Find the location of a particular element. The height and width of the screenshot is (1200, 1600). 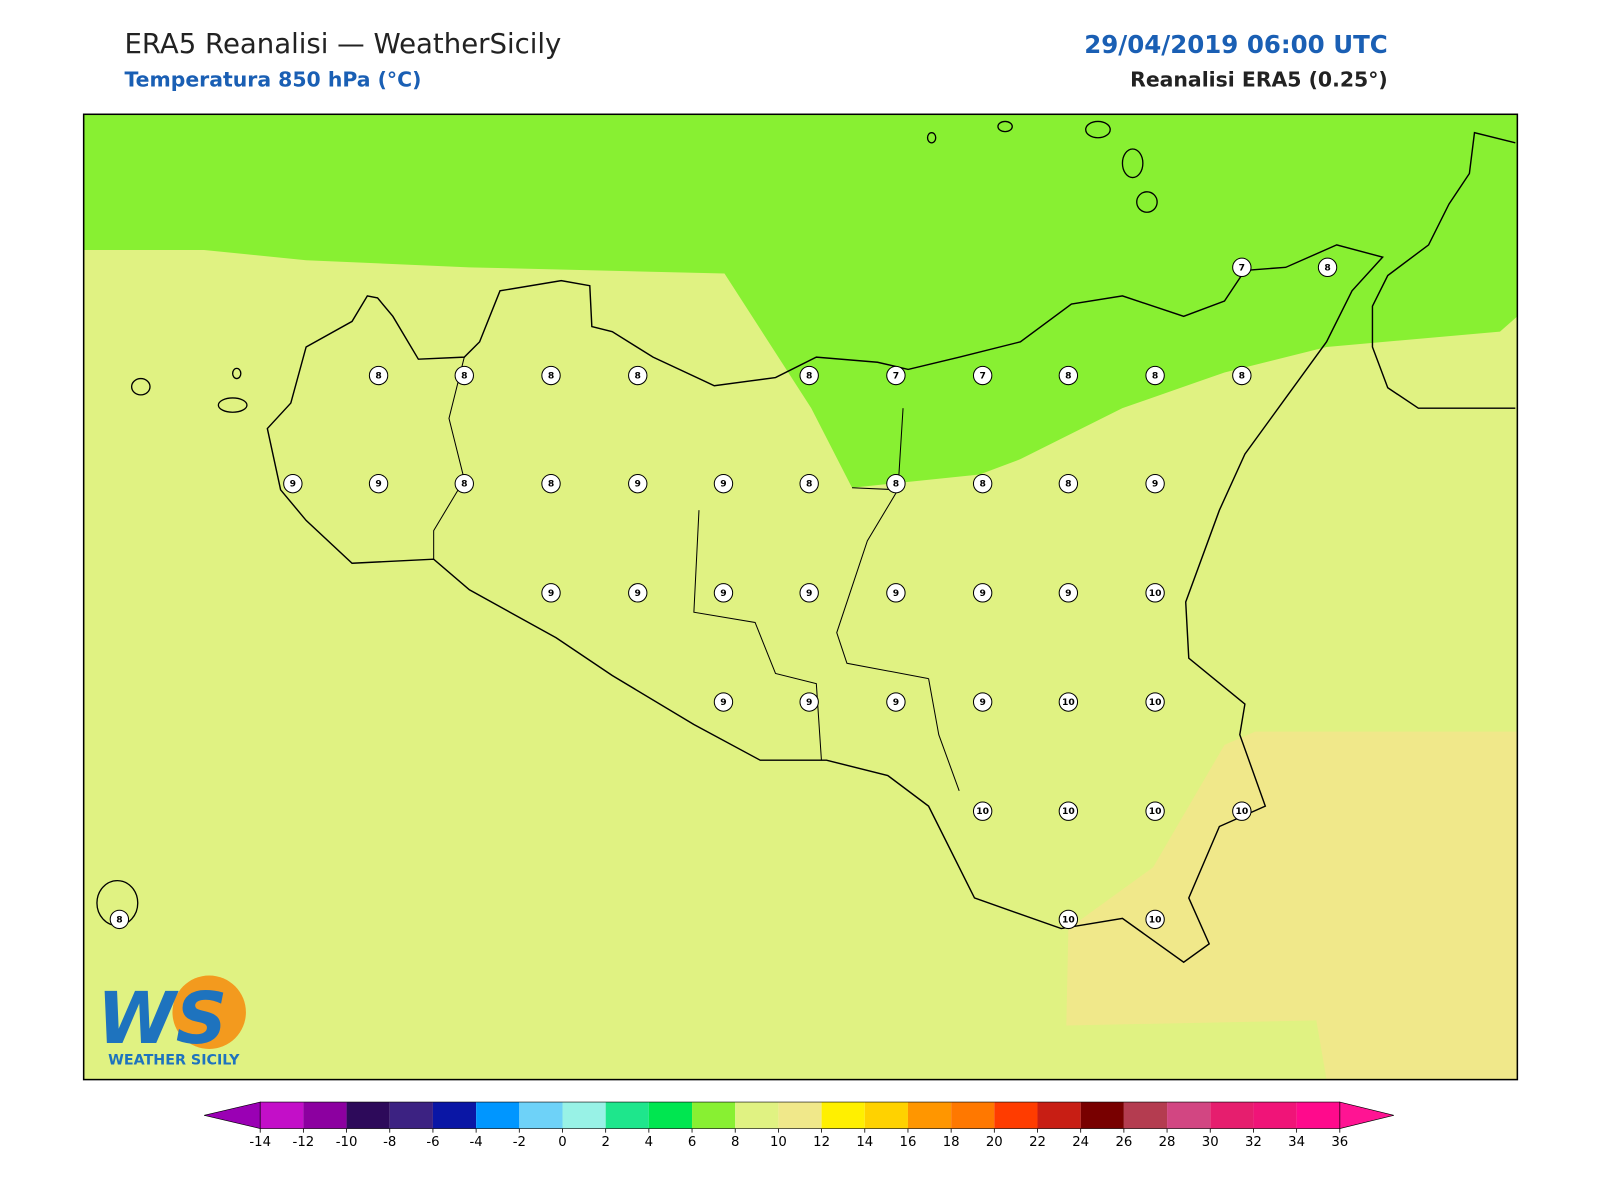

coastline-calabria is located at coordinates (1443, 270).